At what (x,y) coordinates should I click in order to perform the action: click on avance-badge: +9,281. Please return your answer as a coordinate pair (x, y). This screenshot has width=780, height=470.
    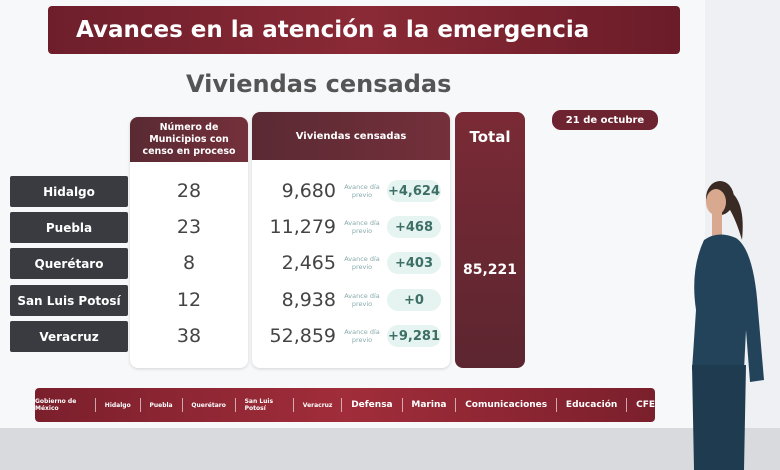
    Looking at the image, I should click on (414, 336).